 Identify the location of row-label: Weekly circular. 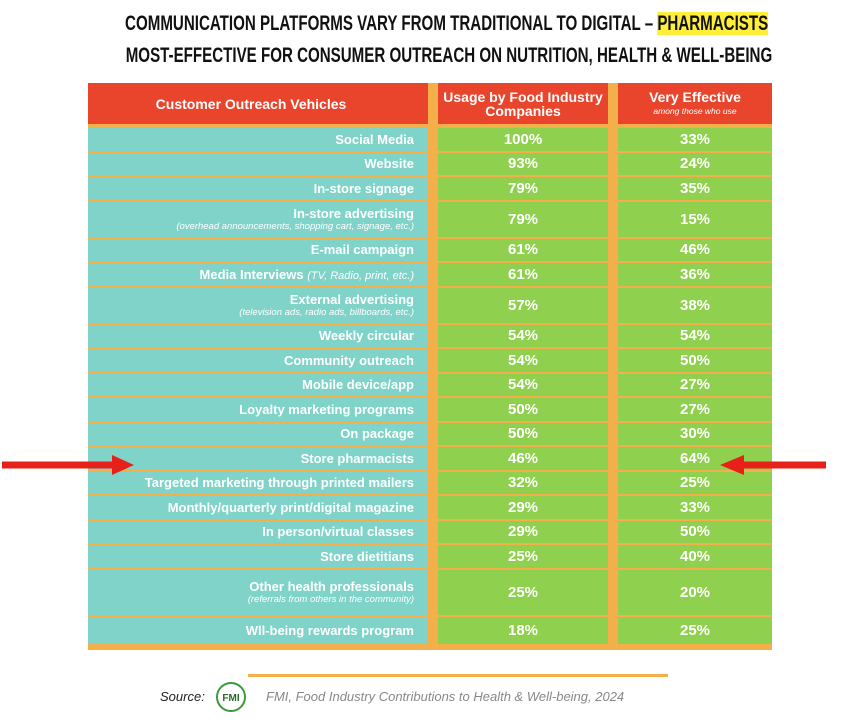
(366, 336).